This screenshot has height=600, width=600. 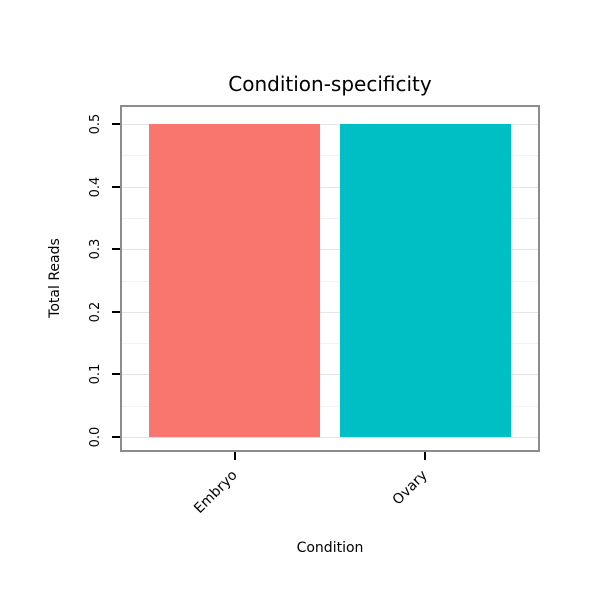 I want to click on x-category-label: Ovary, so click(x=411, y=488).